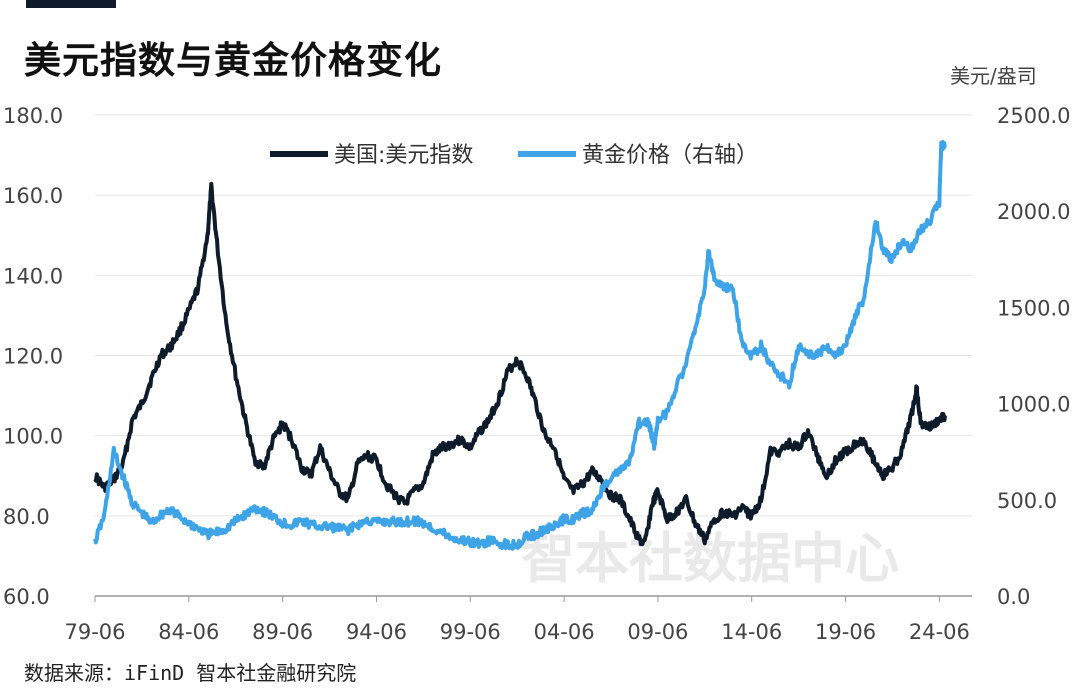 This screenshot has height=699, width=1080. I want to click on x-tick-label: 89-06, so click(282, 632).